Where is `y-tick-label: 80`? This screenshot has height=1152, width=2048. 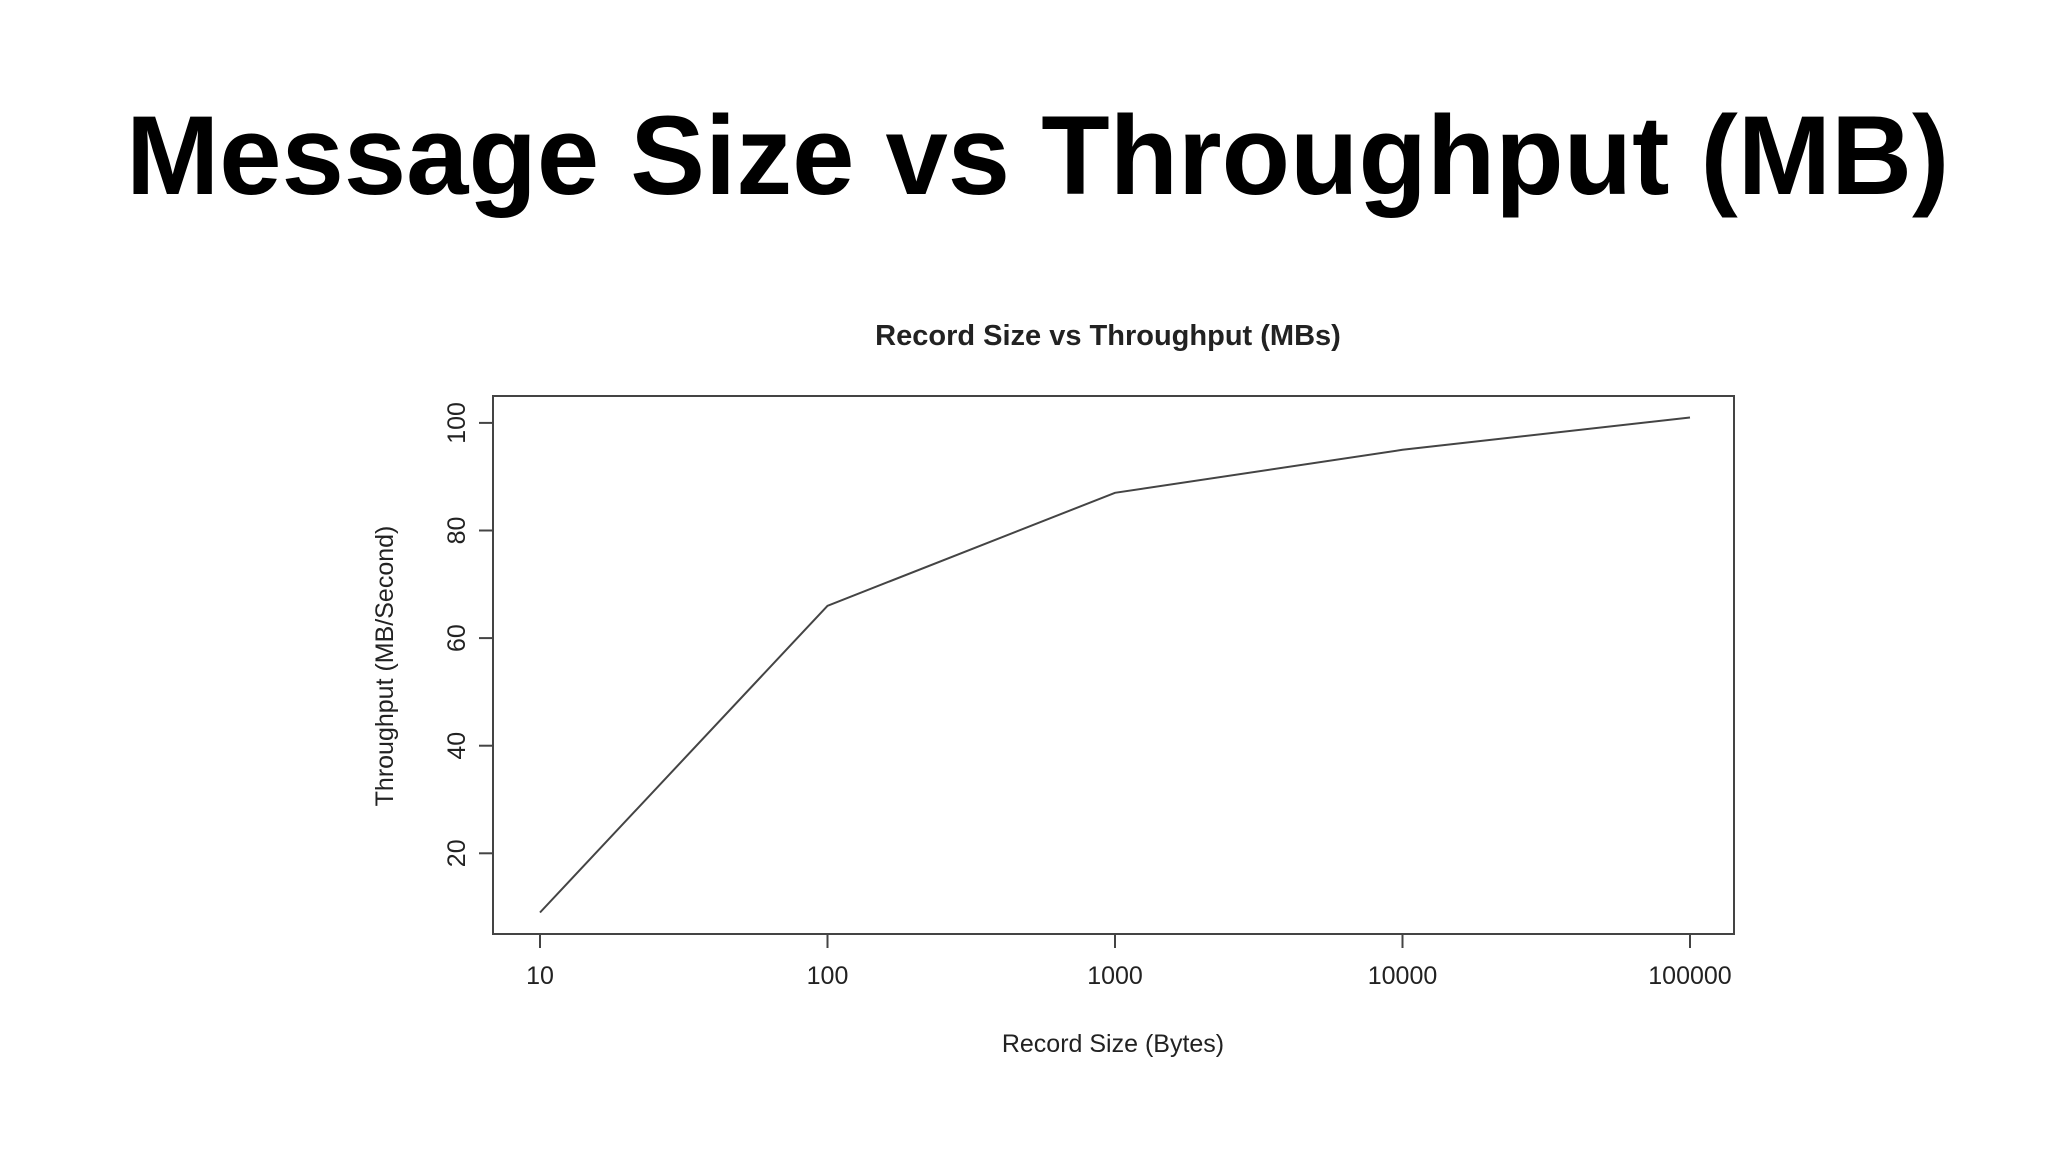 y-tick-label: 80 is located at coordinates (457, 531).